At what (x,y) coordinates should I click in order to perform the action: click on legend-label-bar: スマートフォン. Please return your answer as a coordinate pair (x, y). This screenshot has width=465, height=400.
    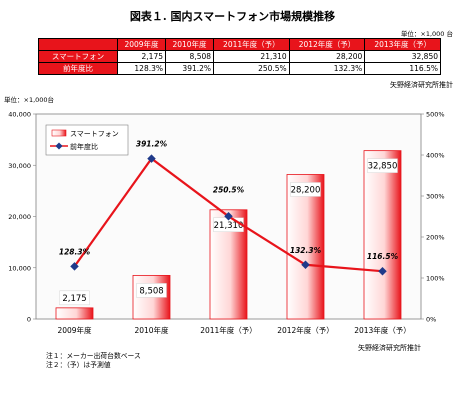
    Looking at the image, I should click on (94, 134).